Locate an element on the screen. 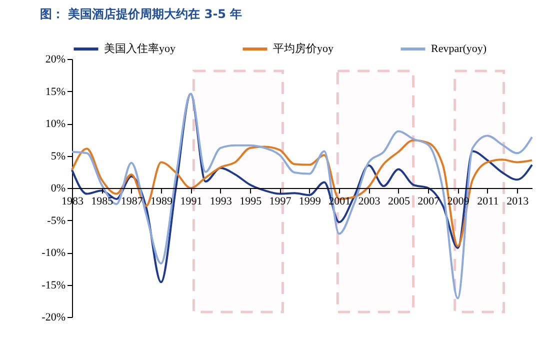 The width and height of the screenshot is (554, 338). x-tick-label: 2011 is located at coordinates (488, 202).